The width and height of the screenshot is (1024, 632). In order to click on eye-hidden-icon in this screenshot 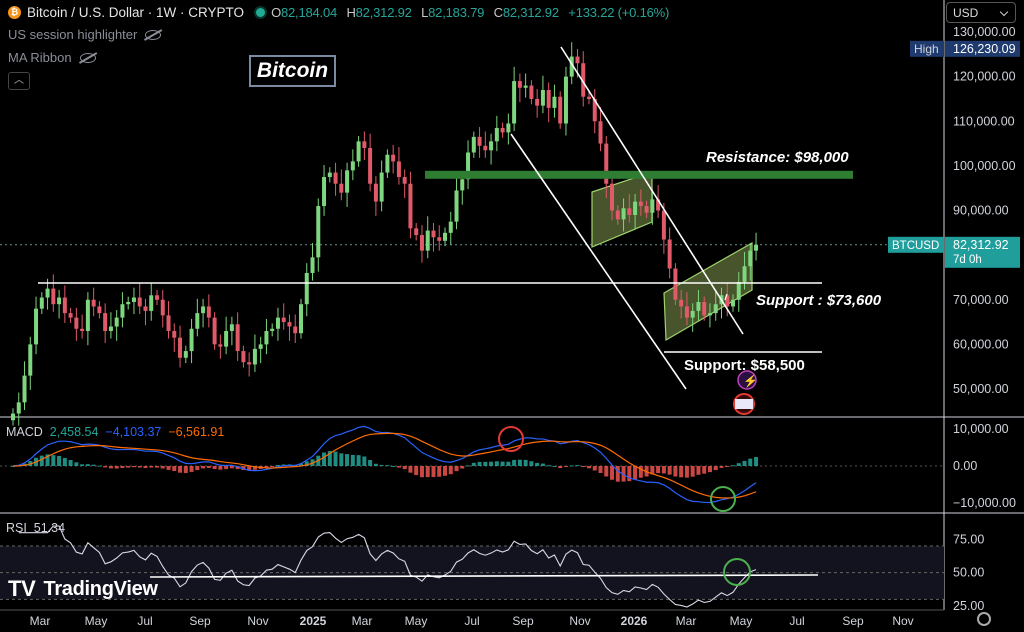, I will do `click(87, 57)`.